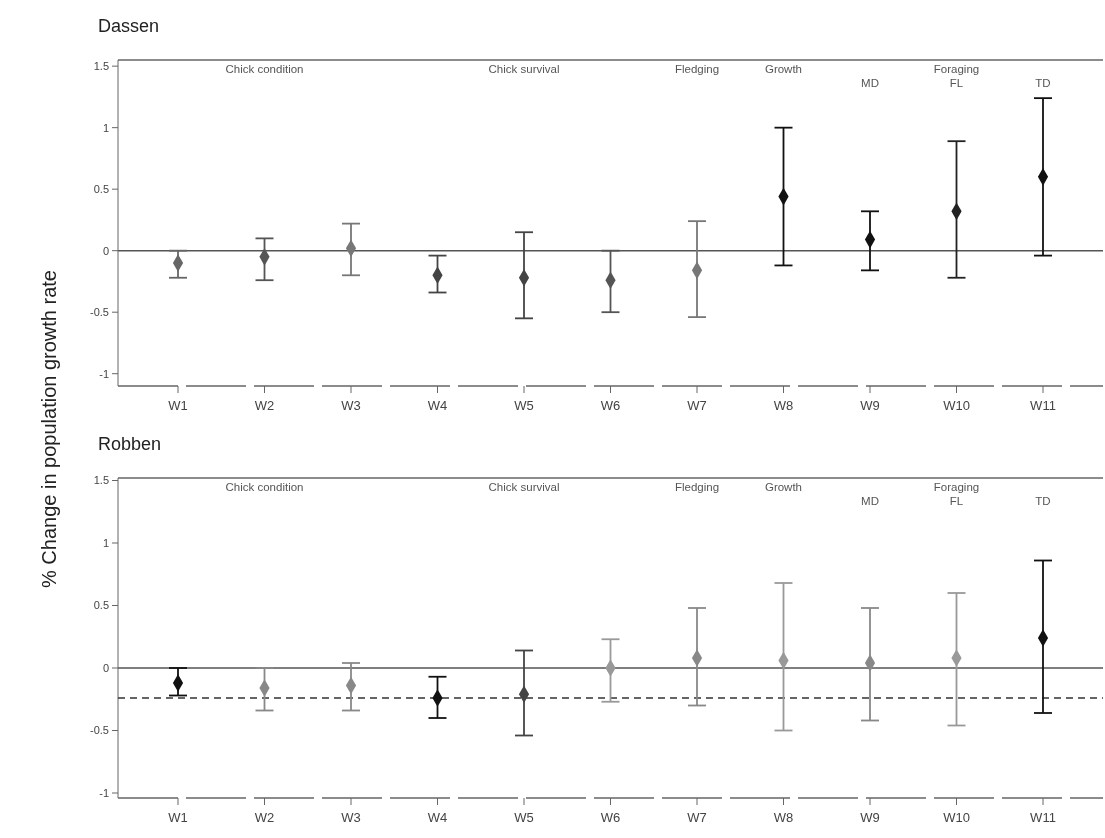 The image size is (1105, 838). Describe the element at coordinates (49, 429) in the screenshot. I see `y-axis-title: % Change in population growth rate` at that location.